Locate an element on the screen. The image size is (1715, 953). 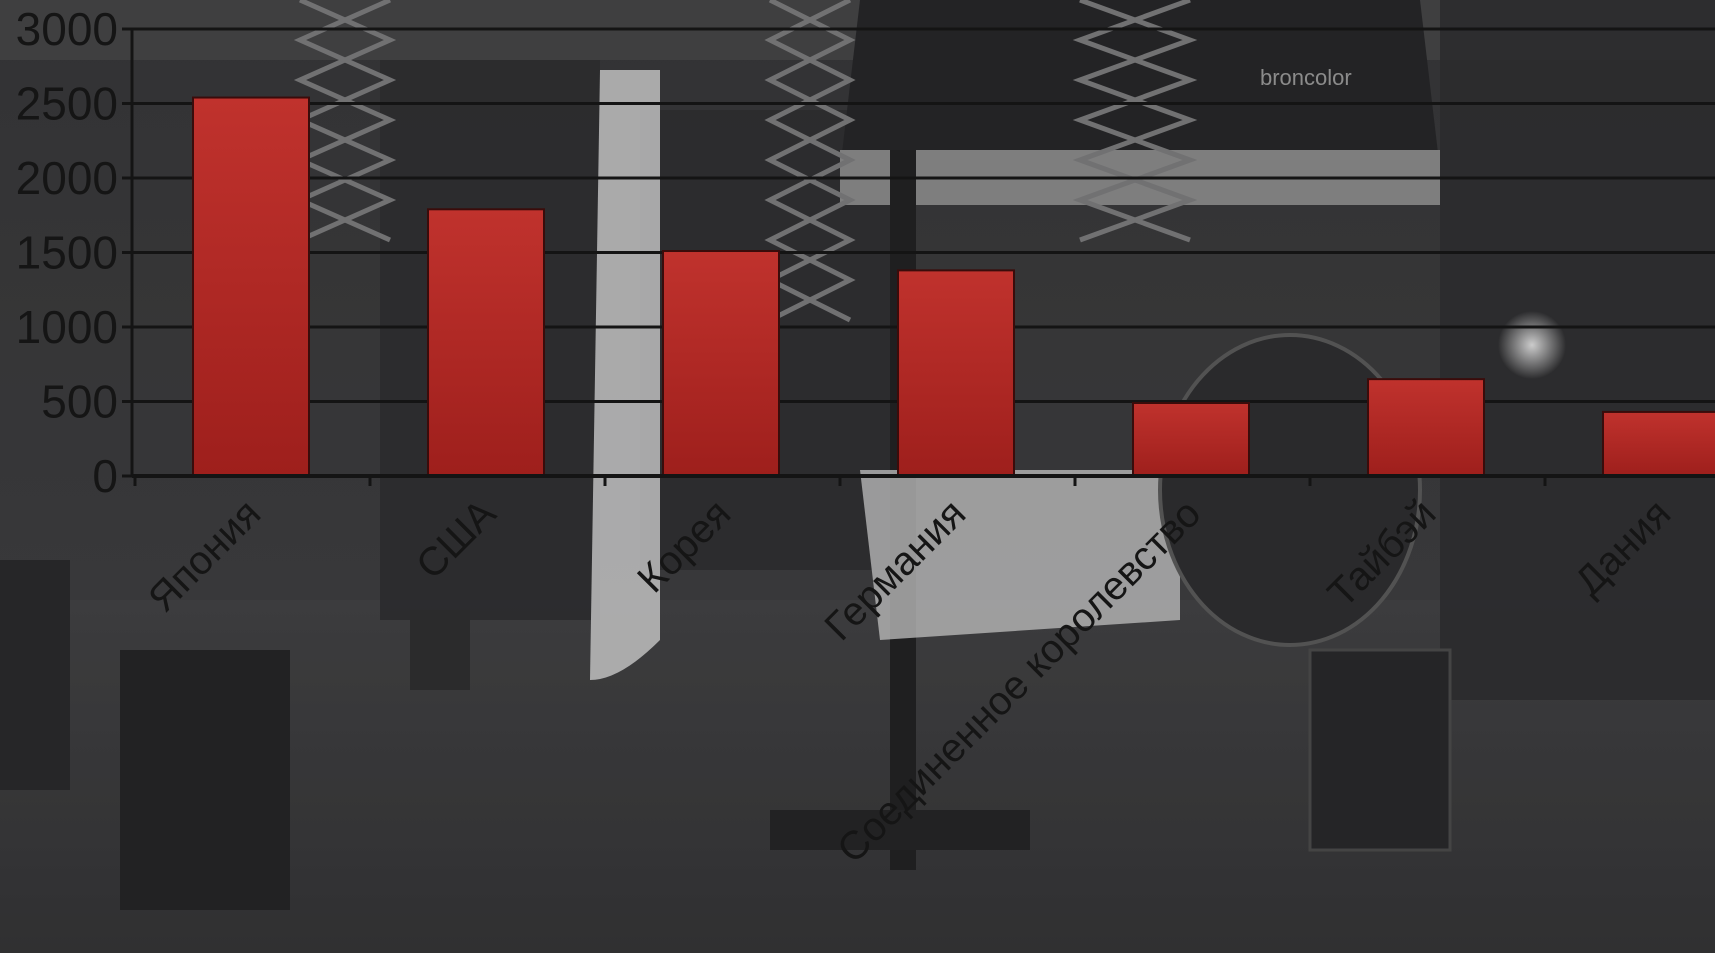
y-tick-label: 1000 is located at coordinates (67, 327).